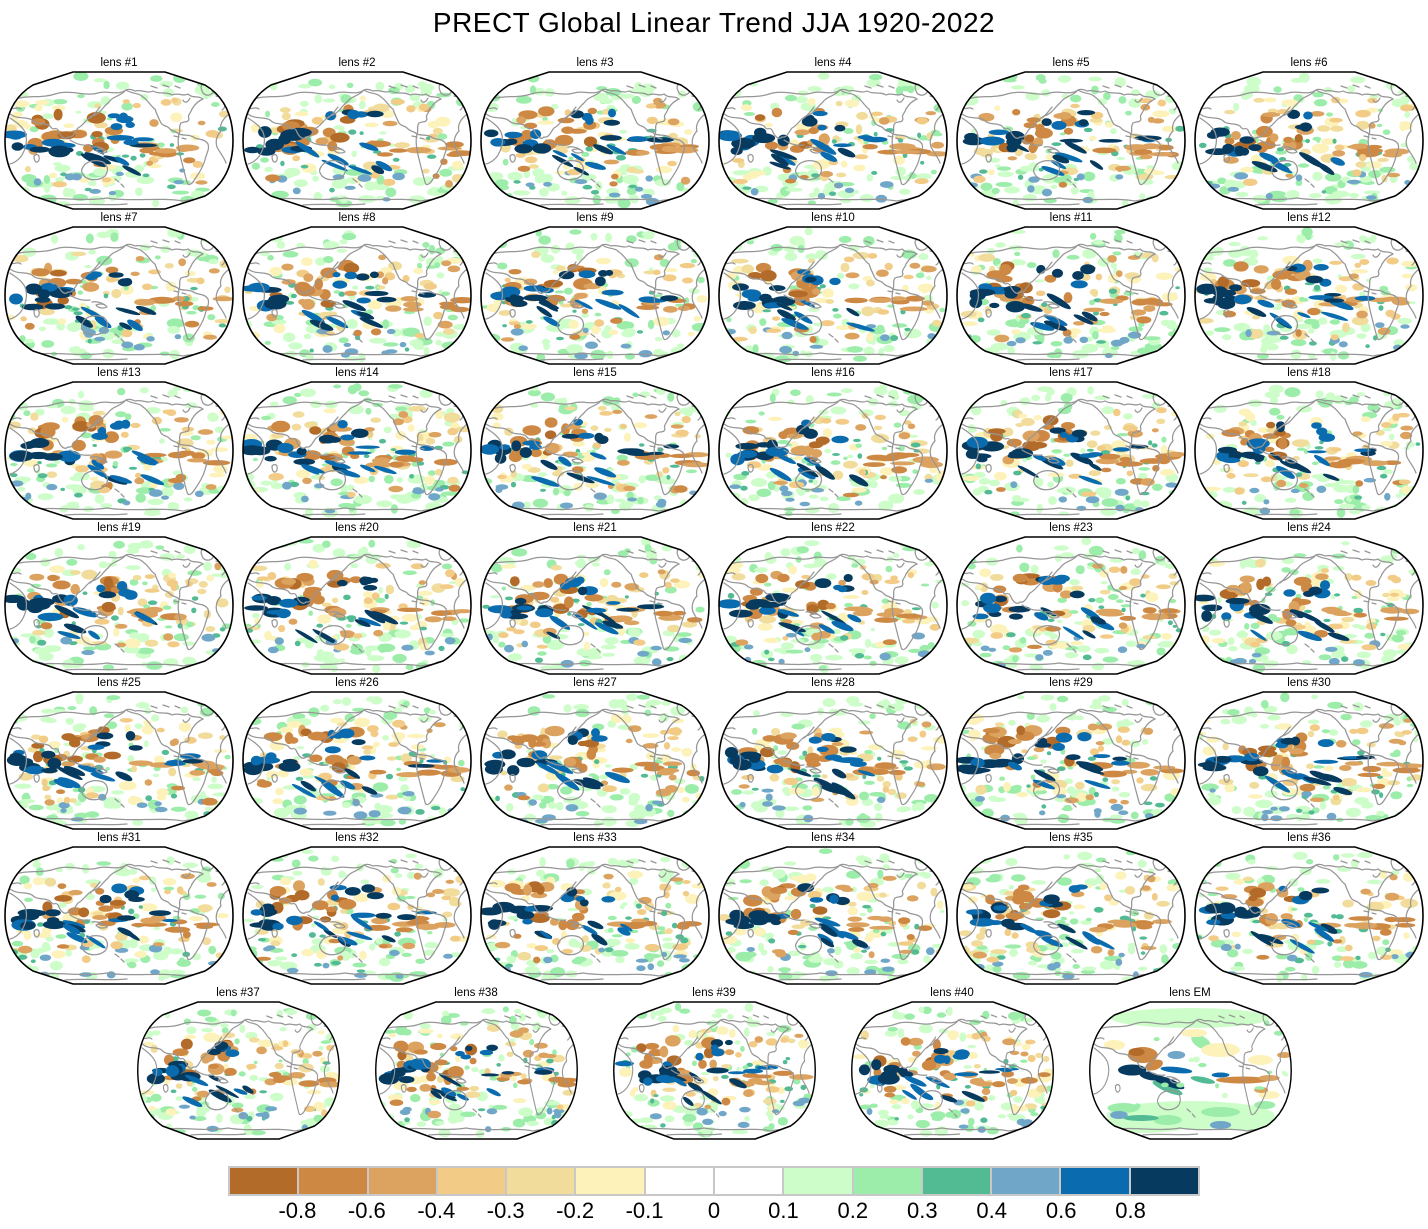  Describe the element at coordinates (952, 1064) in the screenshot. I see `map-panel: lens #40` at that location.